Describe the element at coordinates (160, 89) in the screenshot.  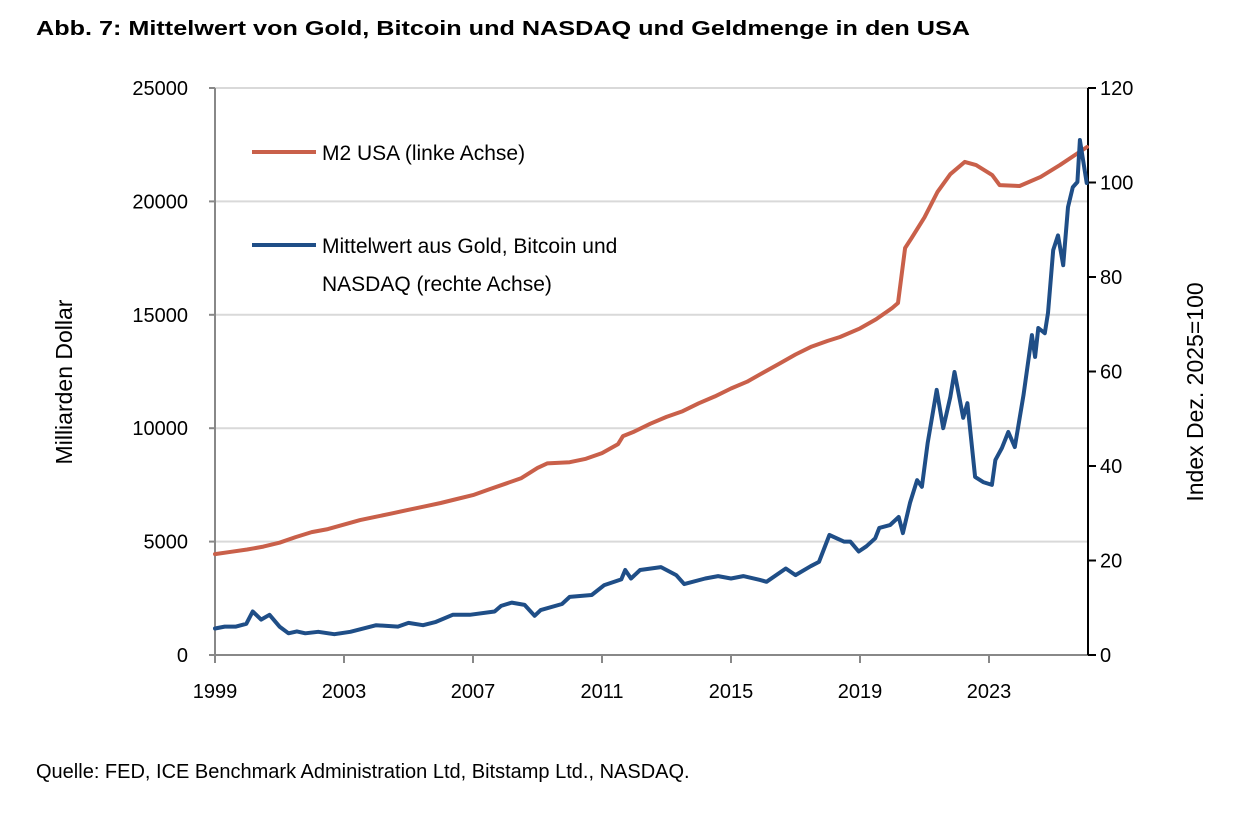
I see `left-tick-label: 25000` at that location.